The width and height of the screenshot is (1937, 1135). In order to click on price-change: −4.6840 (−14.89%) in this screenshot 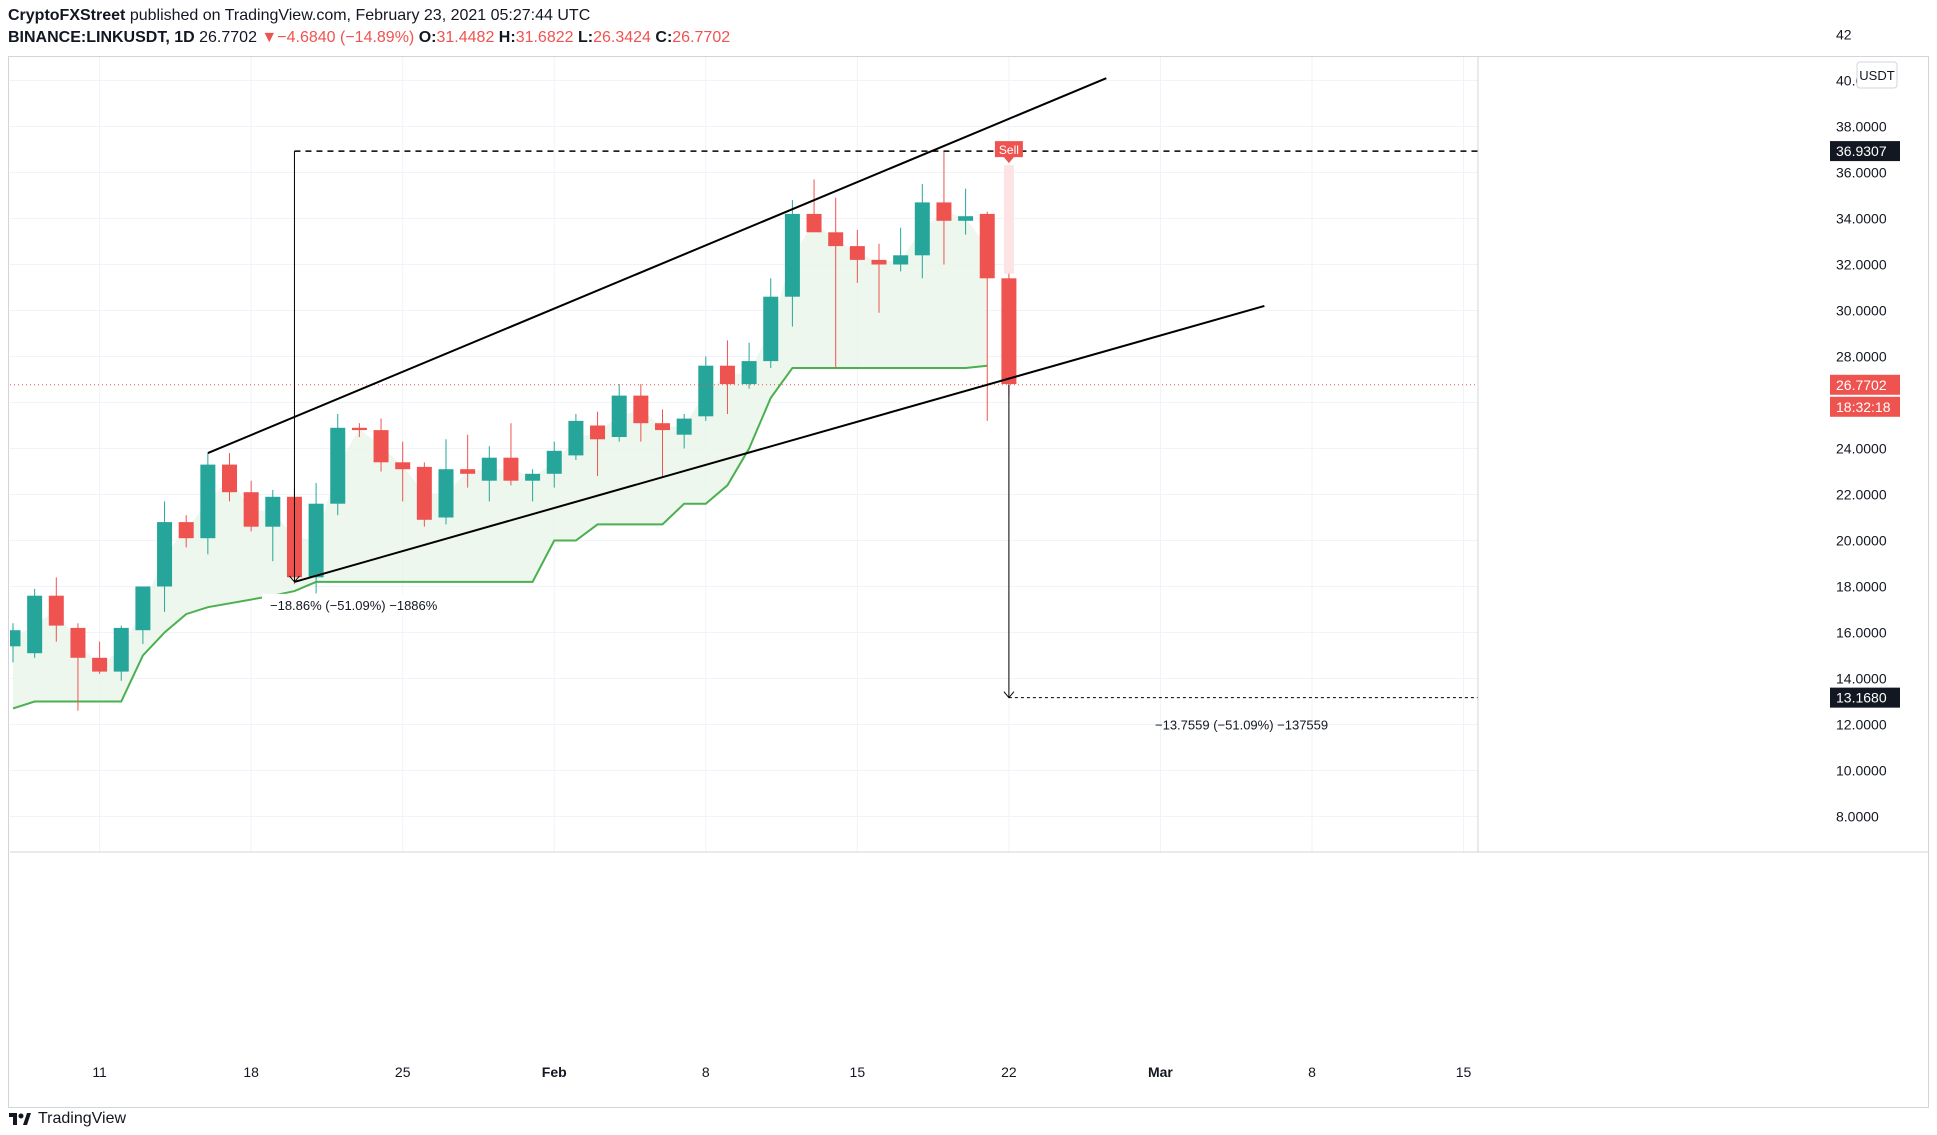, I will do `click(346, 37)`.